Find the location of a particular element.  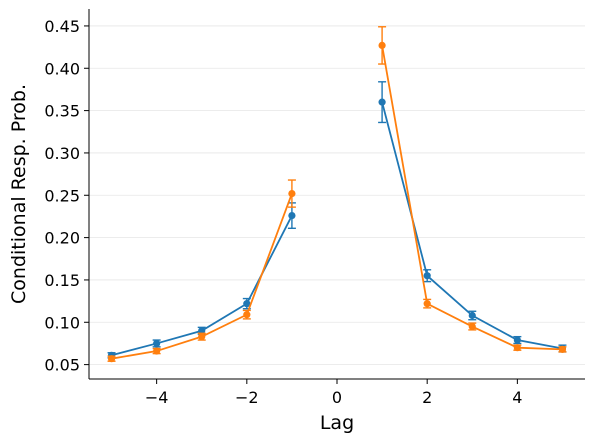

y-tick-label: 0.05 is located at coordinates (62, 365).